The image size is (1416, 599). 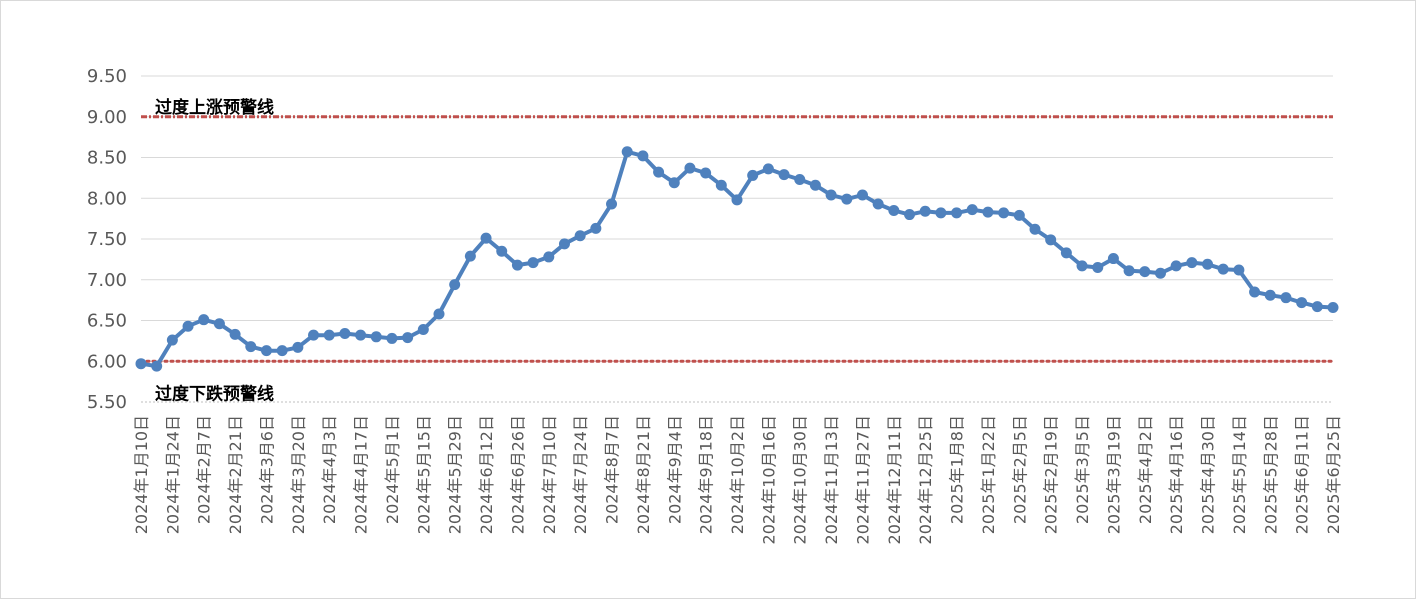 I want to click on x-tick-label: 2024年6月12日, so click(x=486, y=474).